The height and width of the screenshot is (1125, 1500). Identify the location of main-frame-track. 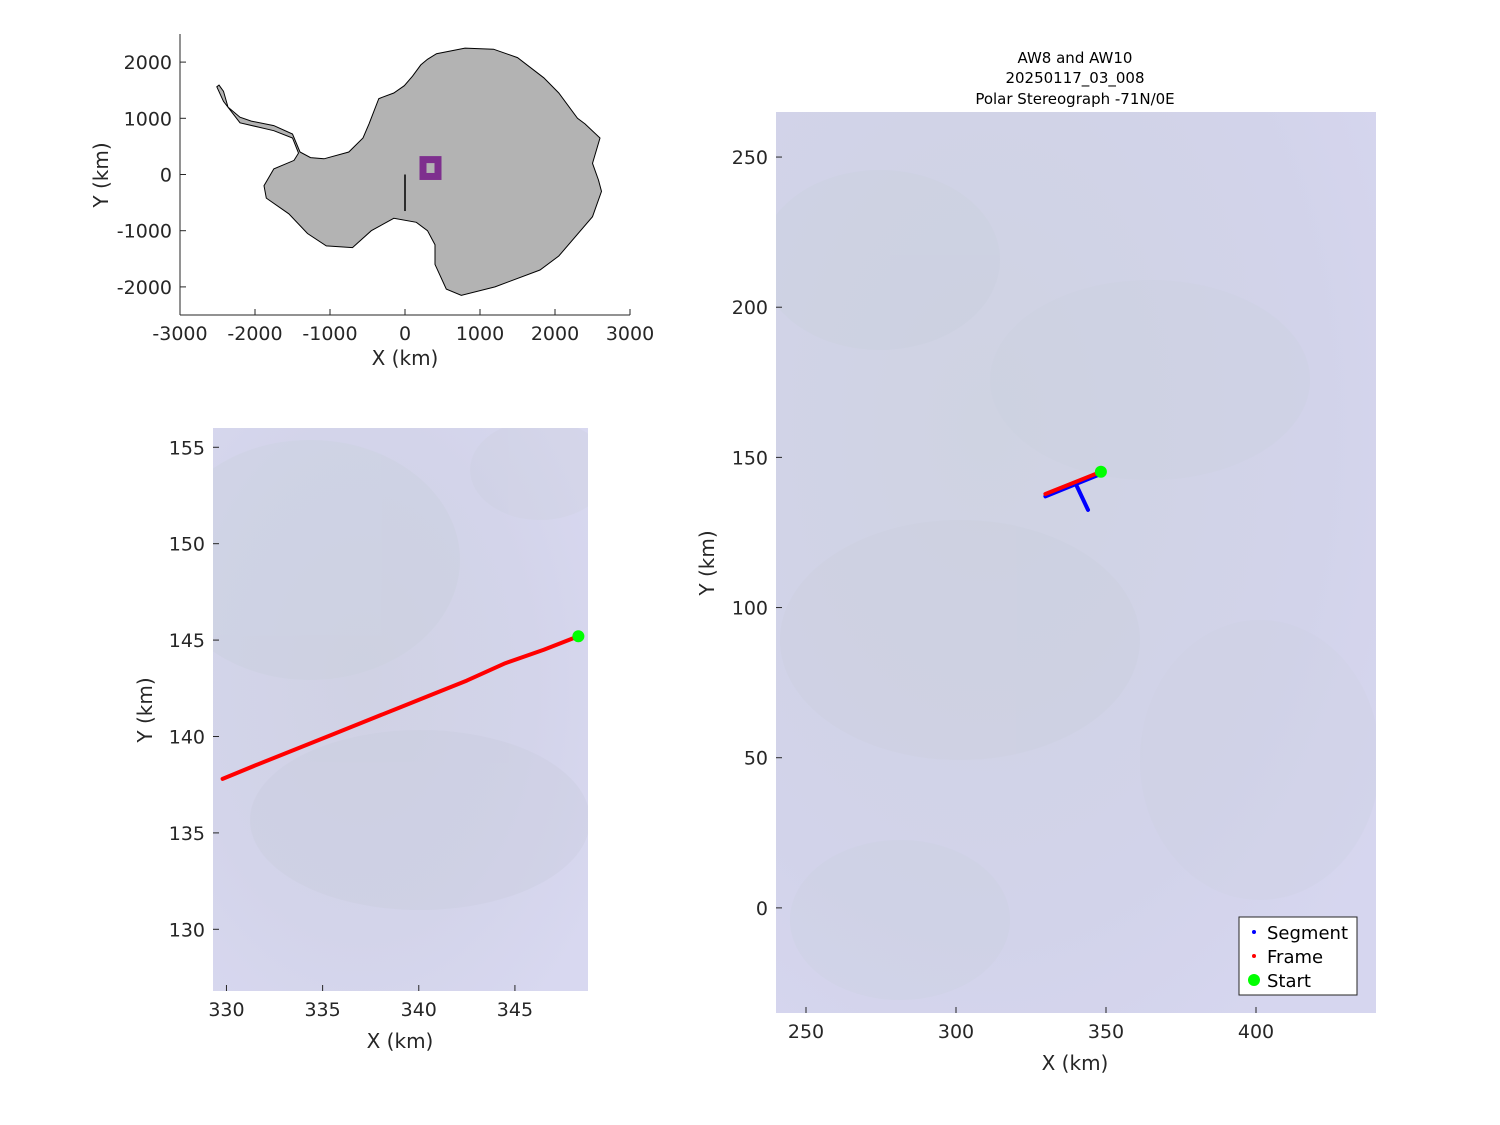
(1073, 482).